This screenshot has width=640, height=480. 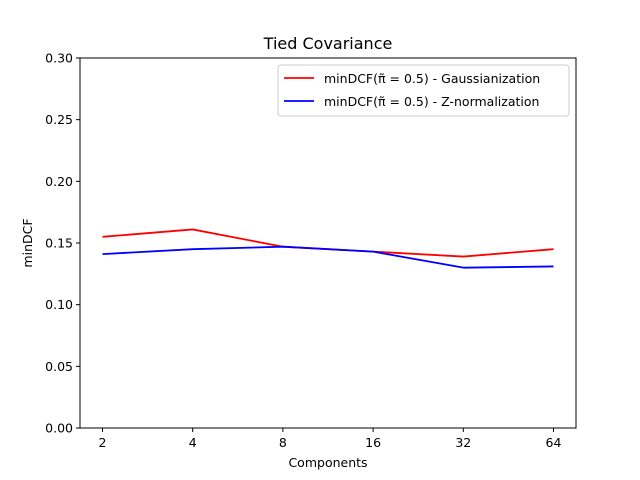 What do you see at coordinates (330, 439) in the screenshot?
I see `x-axis: 2 4 8 16 32 64` at bounding box center [330, 439].